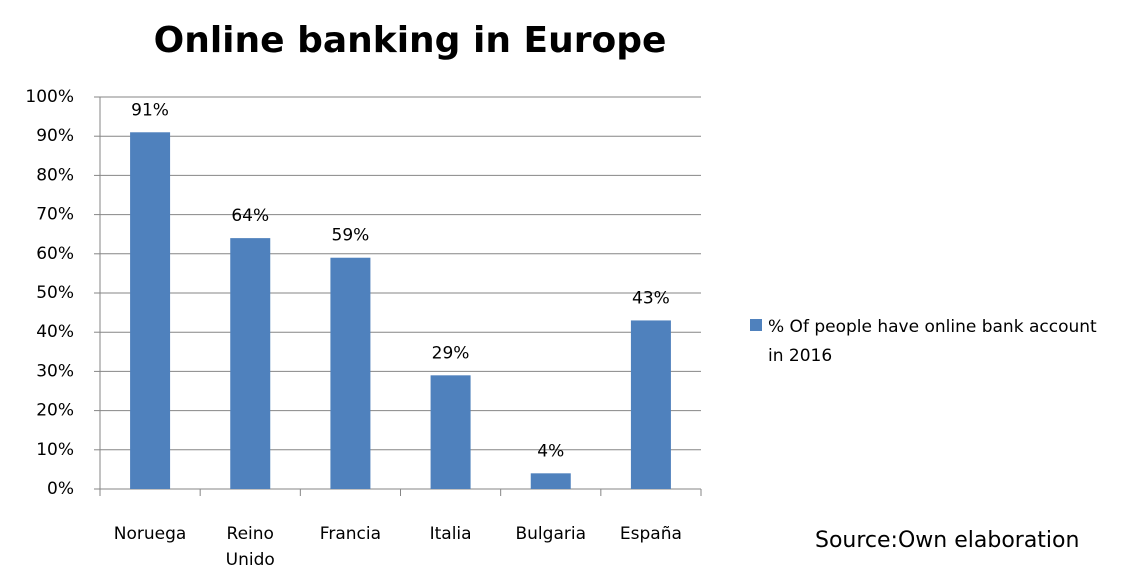 The image size is (1130, 577). I want to click on x-tick-label: Reino Unido, so click(250, 547).